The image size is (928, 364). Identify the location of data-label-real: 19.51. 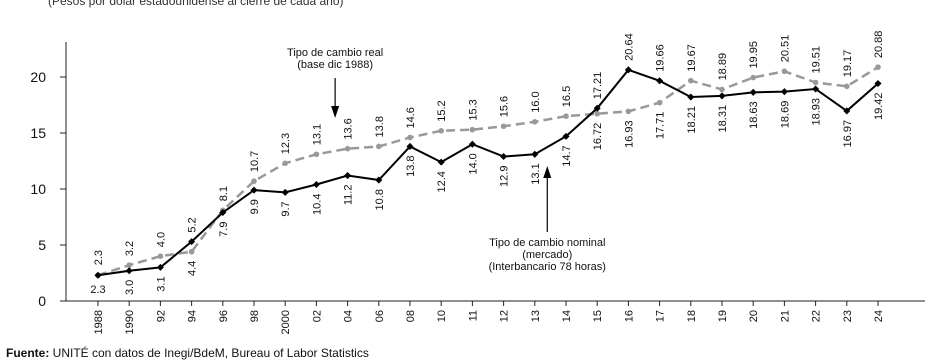
(817, 60).